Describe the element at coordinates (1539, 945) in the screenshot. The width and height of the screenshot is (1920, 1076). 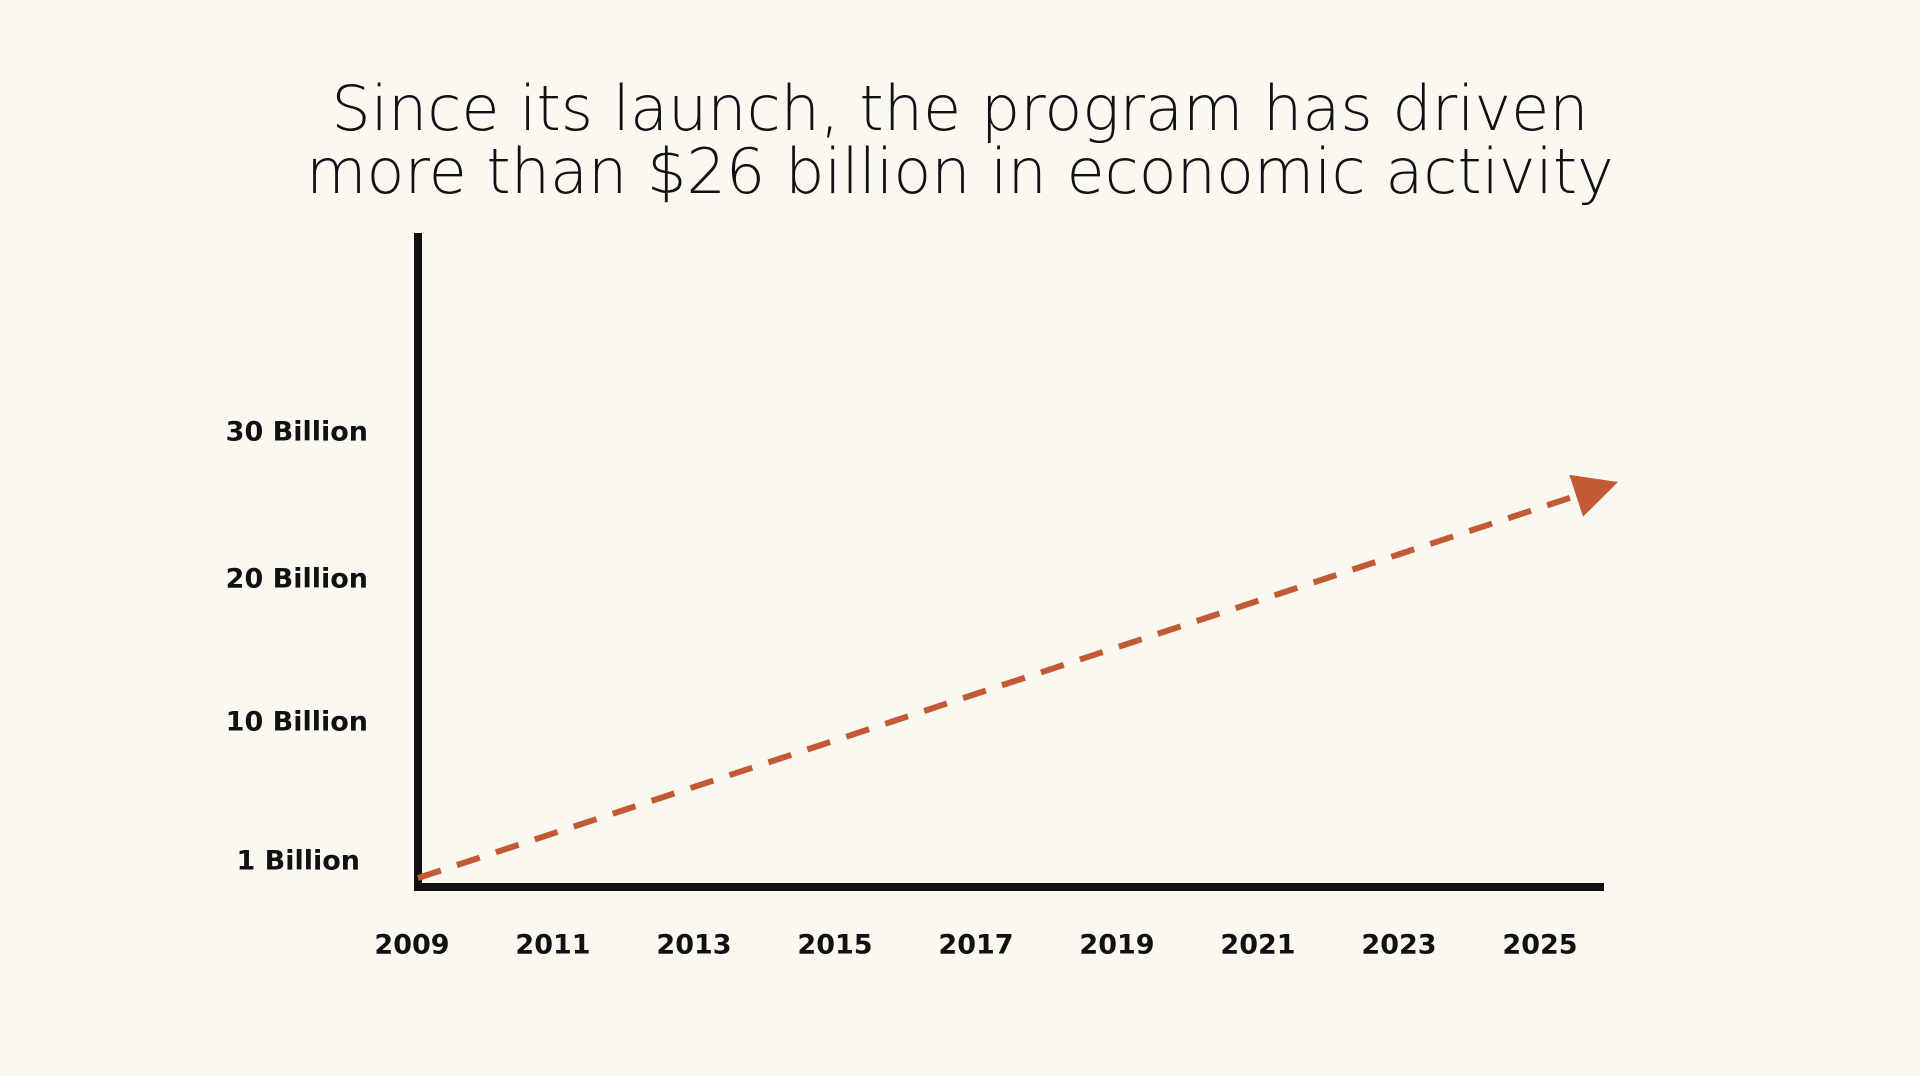
I see `x-tick-label: 2025` at that location.